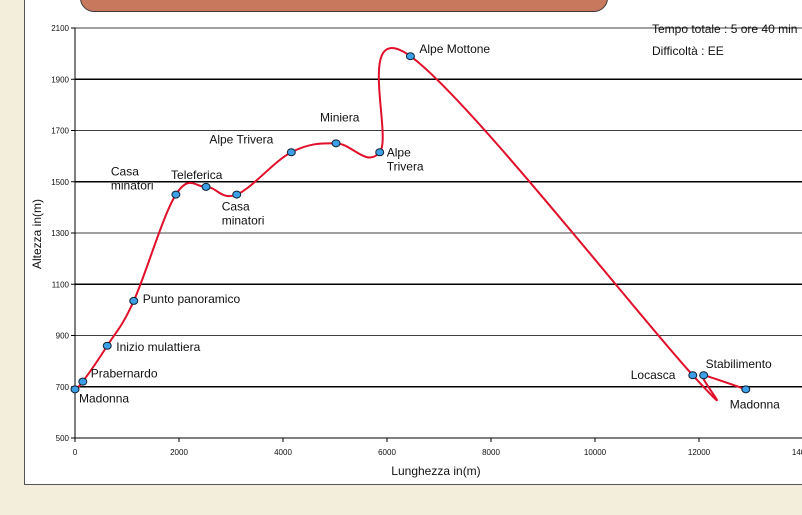 This screenshot has width=802, height=515. What do you see at coordinates (124, 374) in the screenshot?
I see `waypoint-label: Prabernardo` at bounding box center [124, 374].